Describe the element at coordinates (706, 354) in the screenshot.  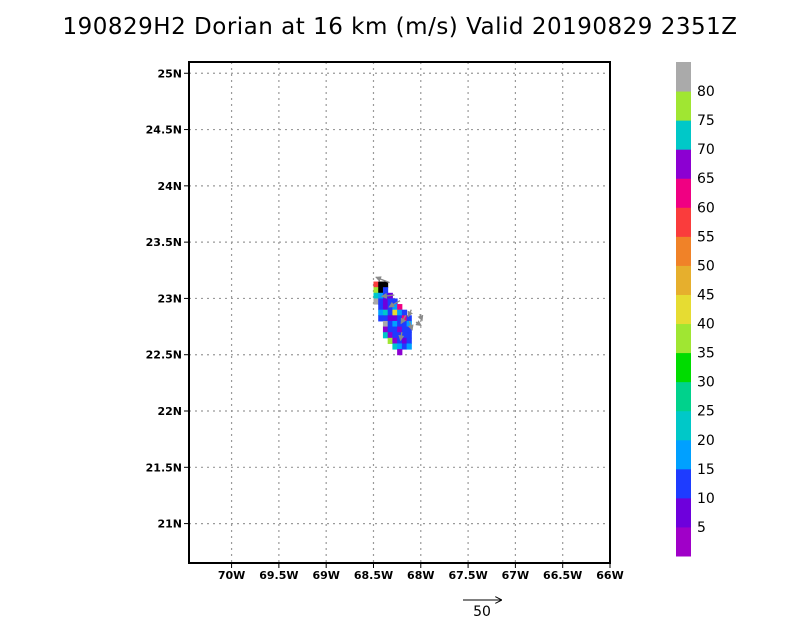
I see `colorbar-label: 35` at that location.